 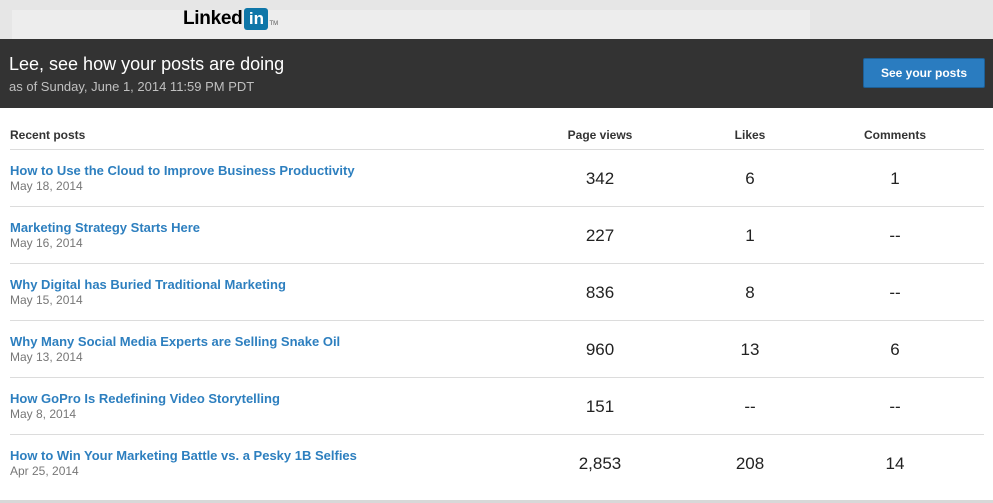 I want to click on logo-text: Linked, so click(x=213, y=18).